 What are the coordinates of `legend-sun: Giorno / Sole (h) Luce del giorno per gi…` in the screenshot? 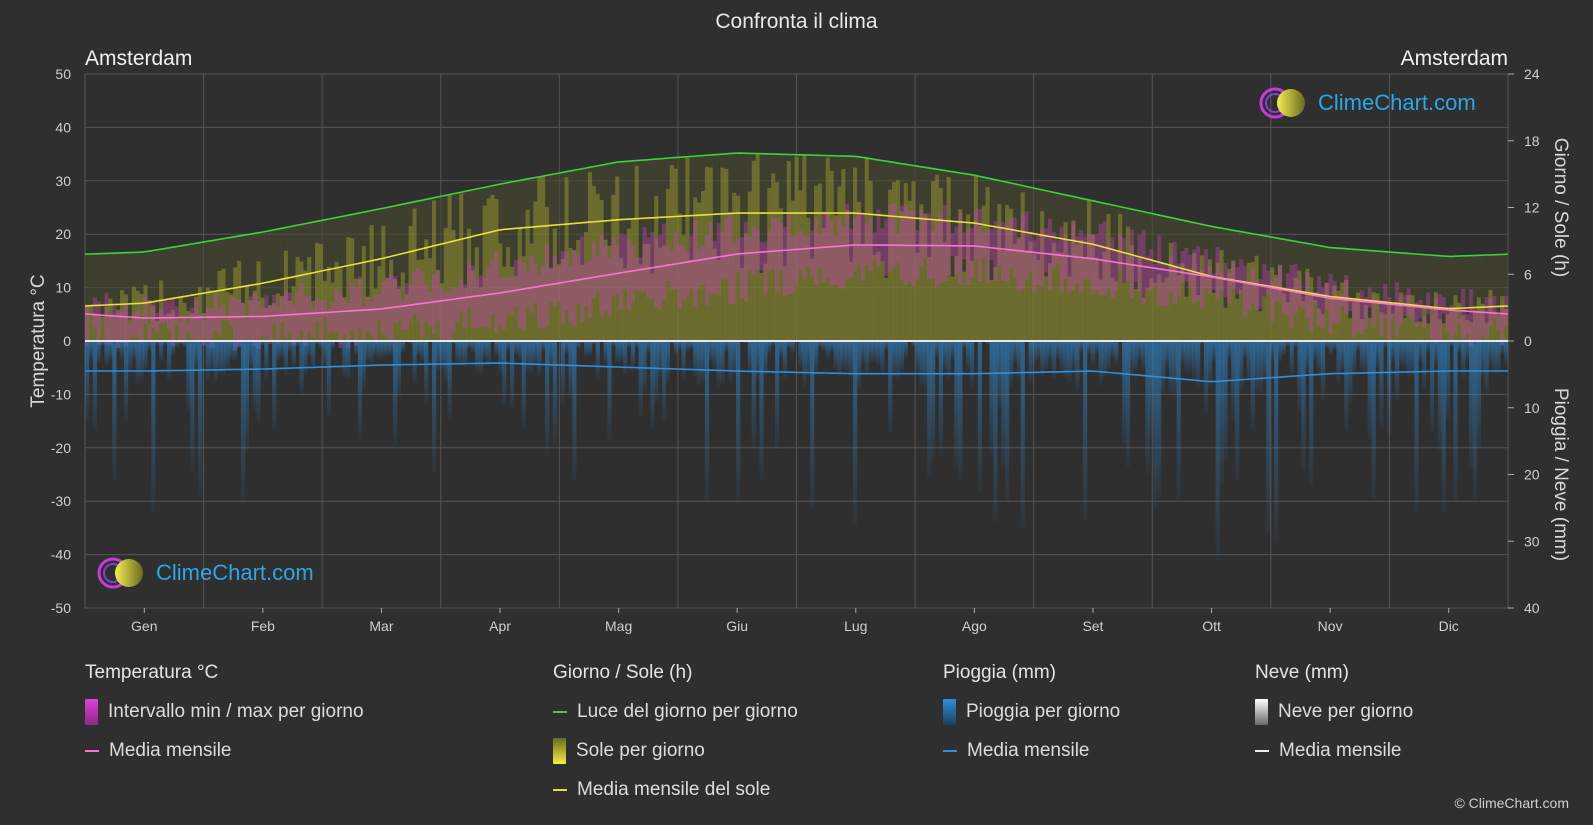 It's located at (675, 740).